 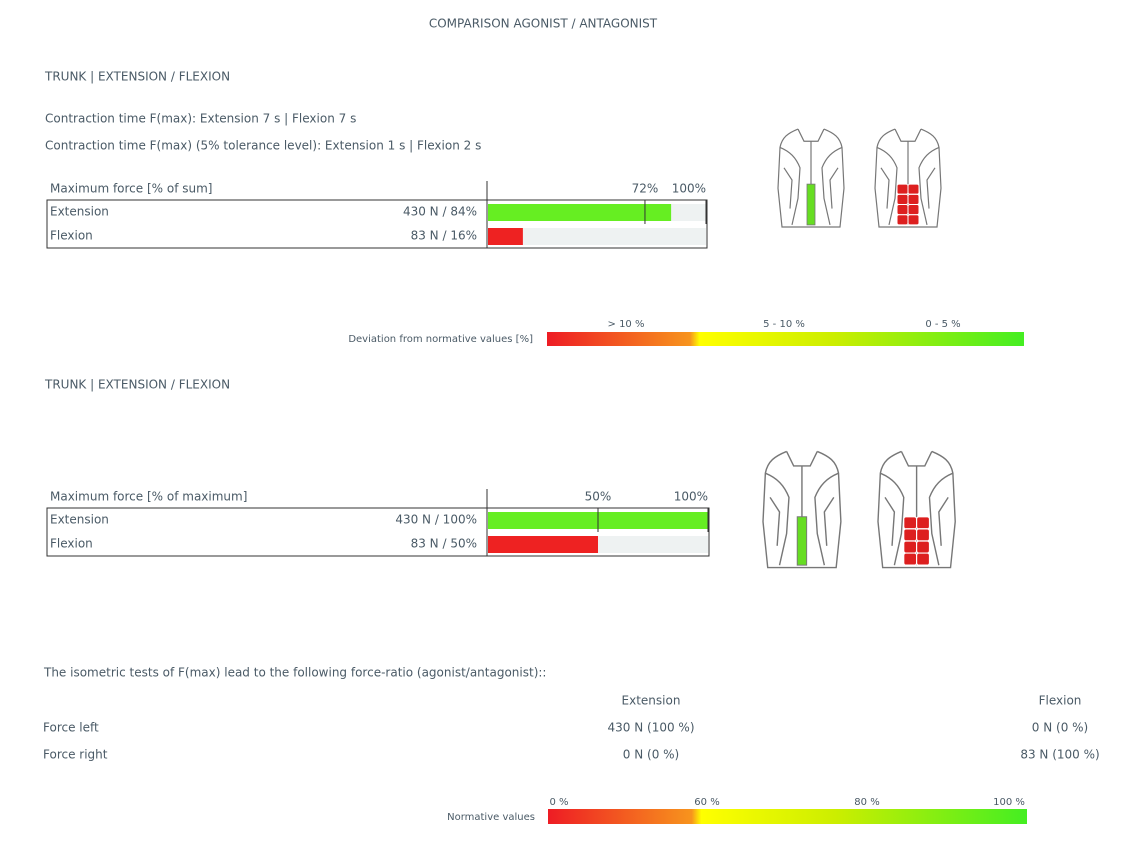 What do you see at coordinates (784, 324) in the screenshot?
I see `legend-tick: 5 - 10 %` at bounding box center [784, 324].